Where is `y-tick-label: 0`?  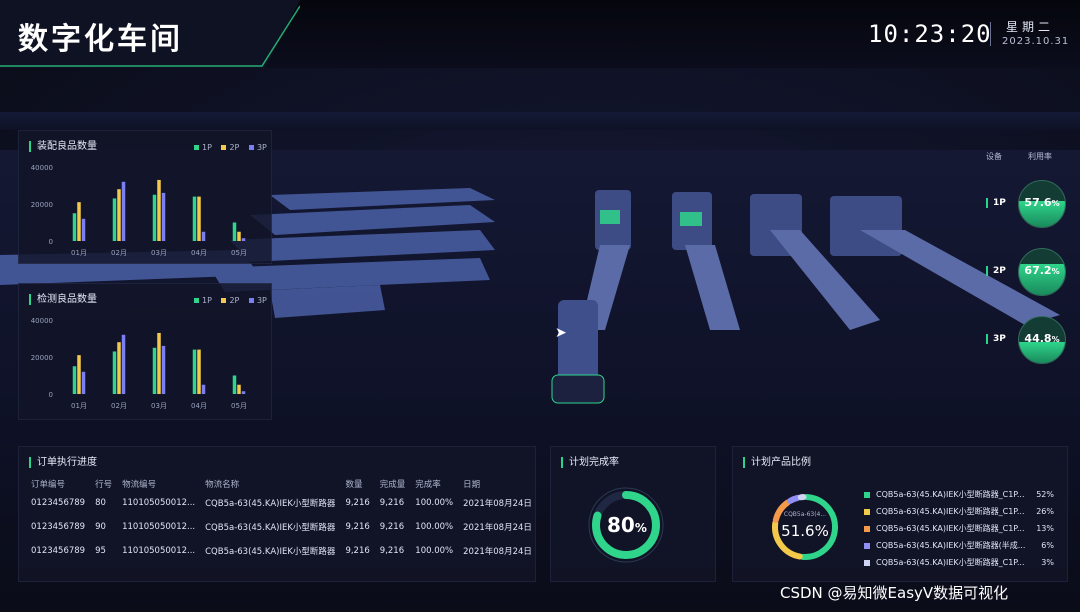 y-tick-label: 0 is located at coordinates (51, 395).